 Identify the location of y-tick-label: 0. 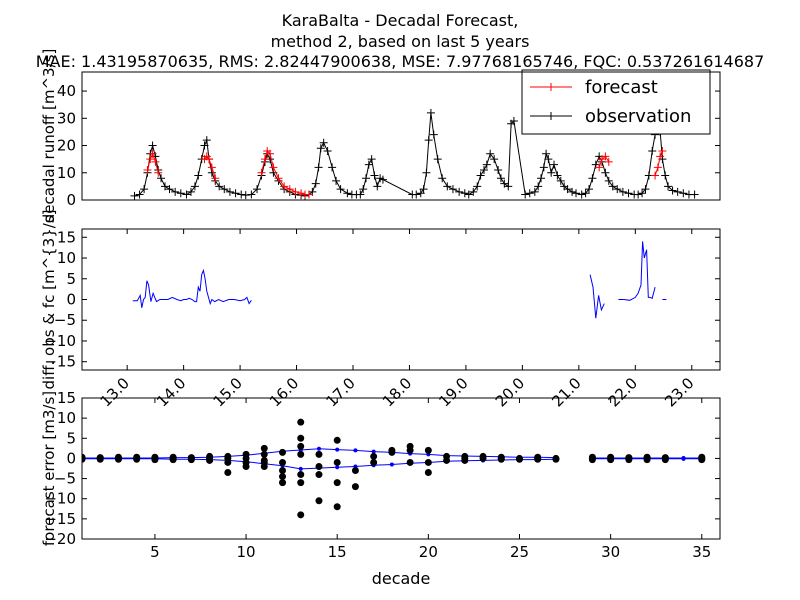
(71, 458).